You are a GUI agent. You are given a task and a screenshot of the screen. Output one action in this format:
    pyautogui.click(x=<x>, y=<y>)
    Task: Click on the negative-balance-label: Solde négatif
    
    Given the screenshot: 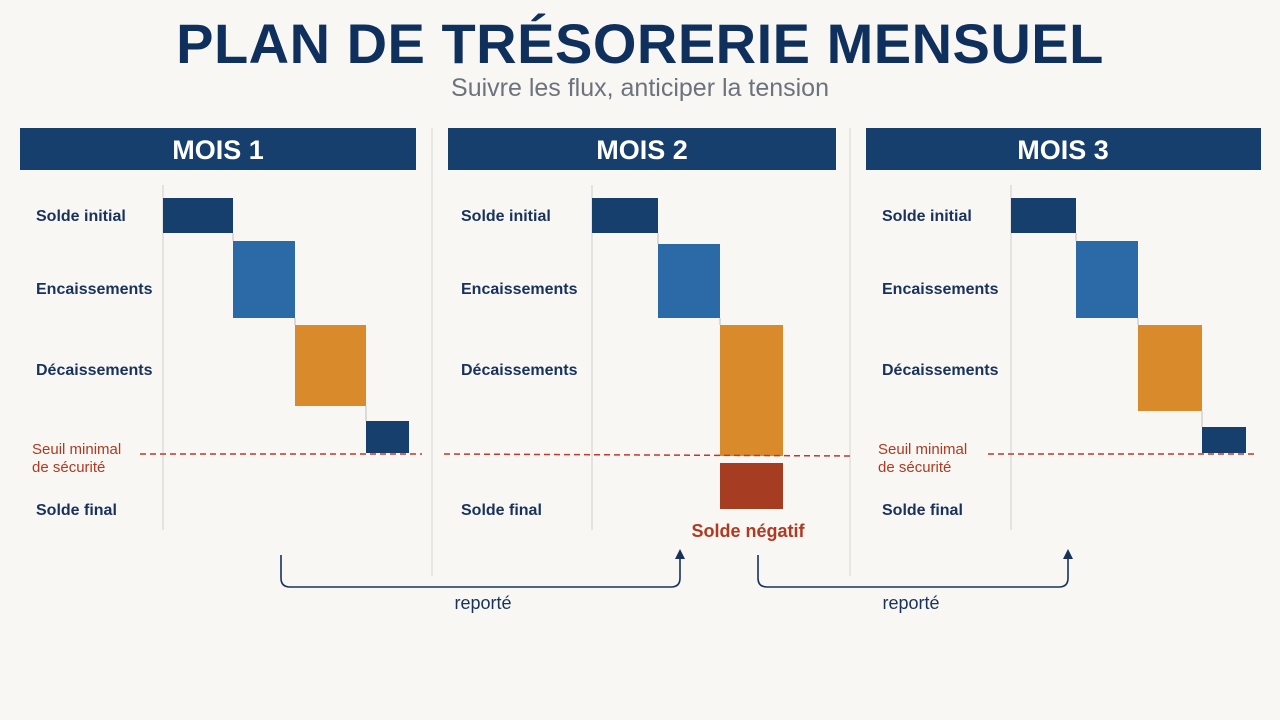 What is the action you would take?
    pyautogui.click(x=748, y=531)
    